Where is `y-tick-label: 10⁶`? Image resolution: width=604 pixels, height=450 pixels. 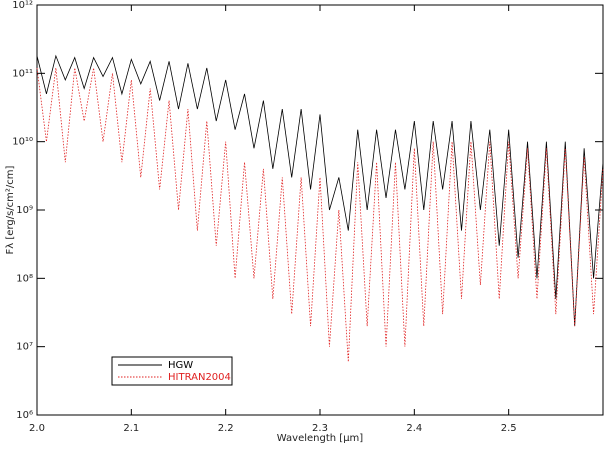 y-tick-label: 10⁶ is located at coordinates (24, 415).